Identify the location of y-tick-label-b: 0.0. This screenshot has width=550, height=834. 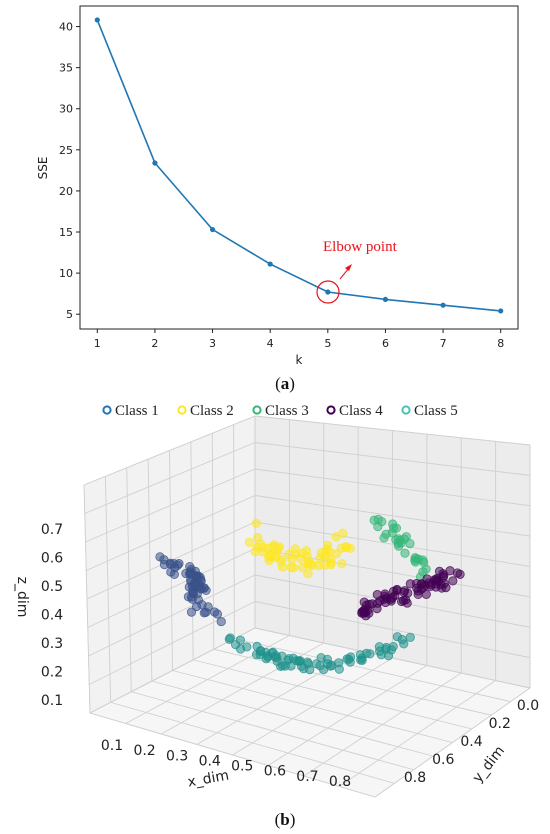
(528, 706).